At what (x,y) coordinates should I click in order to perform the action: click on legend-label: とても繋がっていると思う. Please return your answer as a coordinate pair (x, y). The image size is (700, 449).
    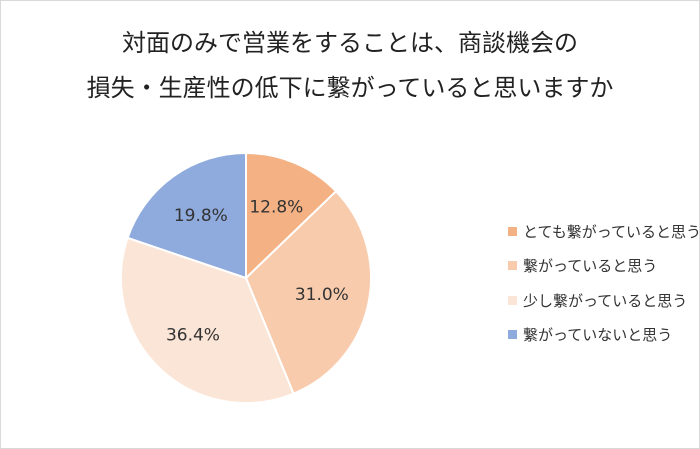
    Looking at the image, I should click on (611, 231).